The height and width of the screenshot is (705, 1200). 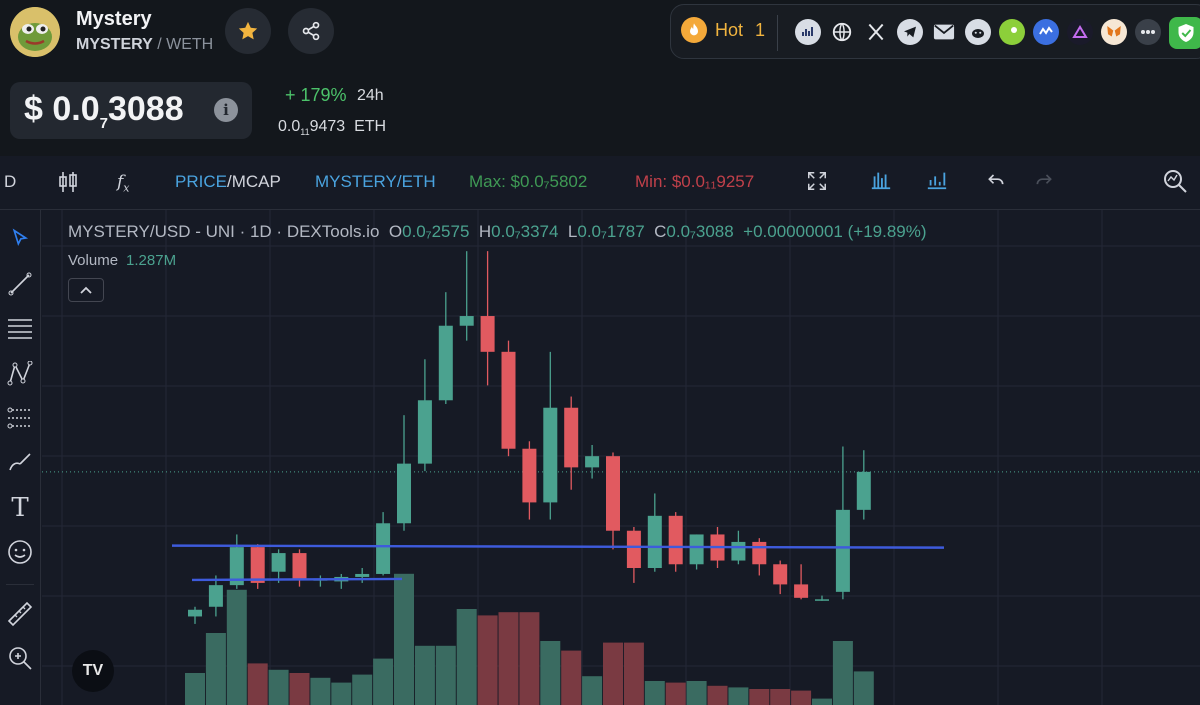 What do you see at coordinates (20, 238) in the screenshot?
I see `cursor-icon` at bounding box center [20, 238].